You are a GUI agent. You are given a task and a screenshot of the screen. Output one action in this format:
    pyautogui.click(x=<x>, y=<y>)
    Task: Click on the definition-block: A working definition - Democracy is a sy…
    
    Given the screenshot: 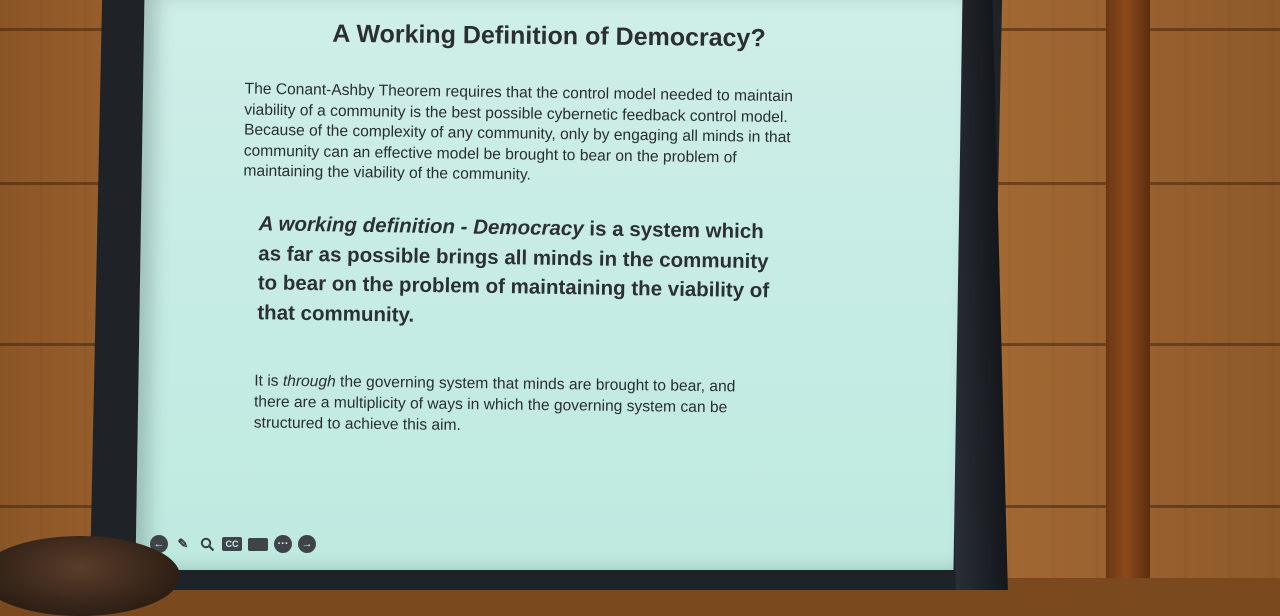 What is the action you would take?
    pyautogui.click(x=563, y=273)
    